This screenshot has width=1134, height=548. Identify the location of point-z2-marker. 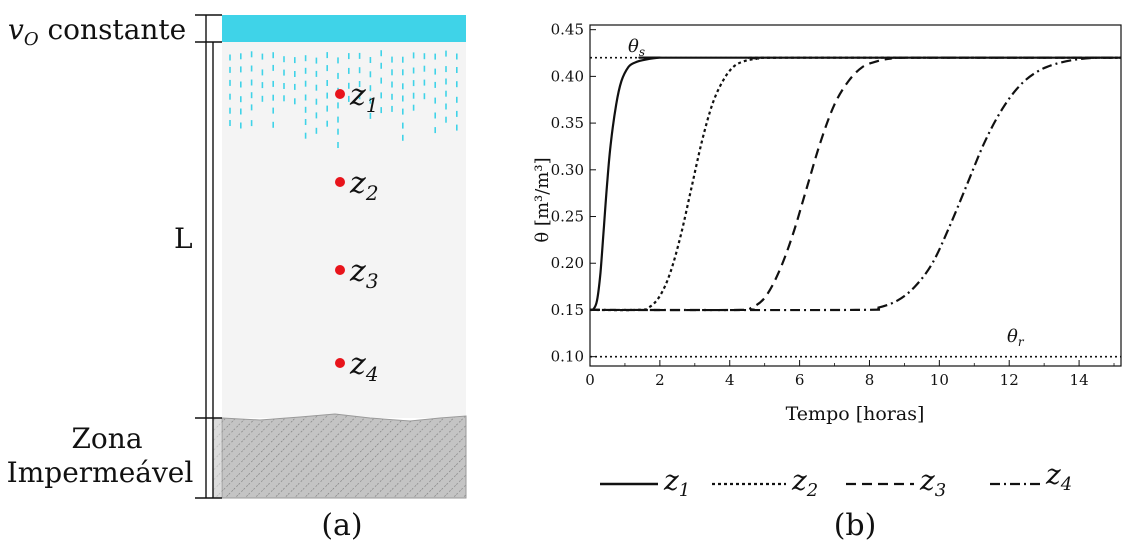
(340, 182).